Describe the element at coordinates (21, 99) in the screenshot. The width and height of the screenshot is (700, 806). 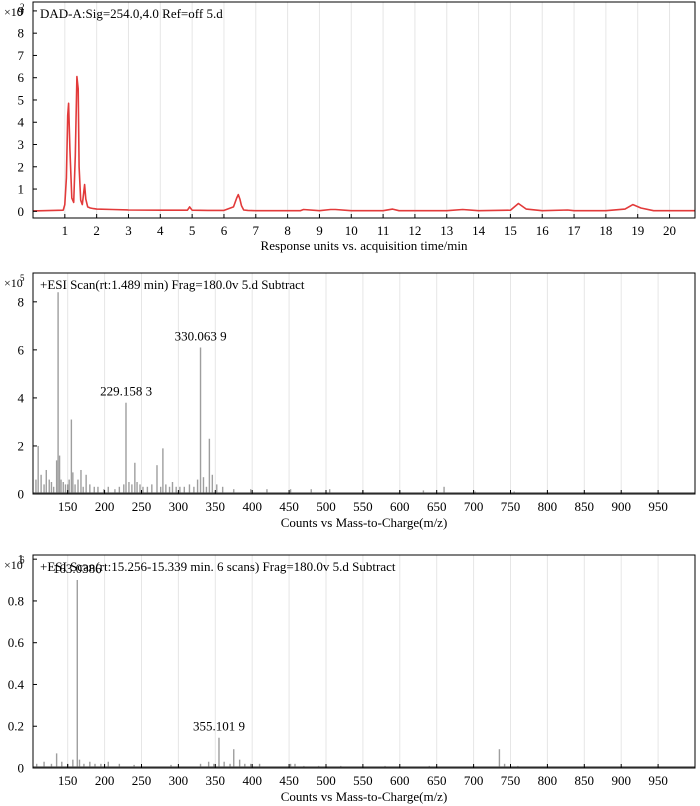
I see `y-tick-label-5: 5` at that location.